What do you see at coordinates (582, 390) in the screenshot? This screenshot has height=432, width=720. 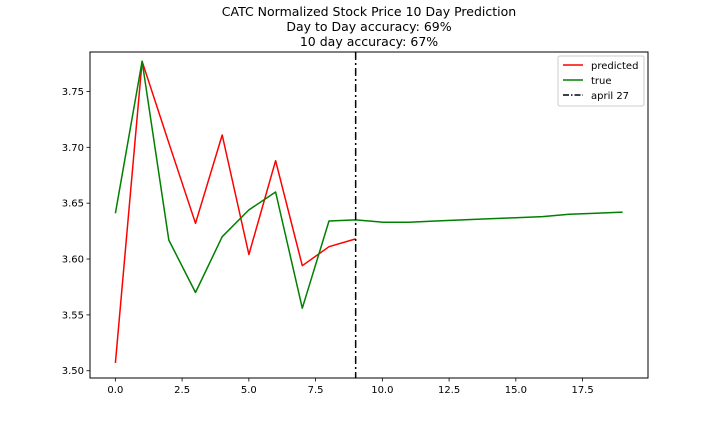 I see `x-tick-label: 17.5` at bounding box center [582, 390].